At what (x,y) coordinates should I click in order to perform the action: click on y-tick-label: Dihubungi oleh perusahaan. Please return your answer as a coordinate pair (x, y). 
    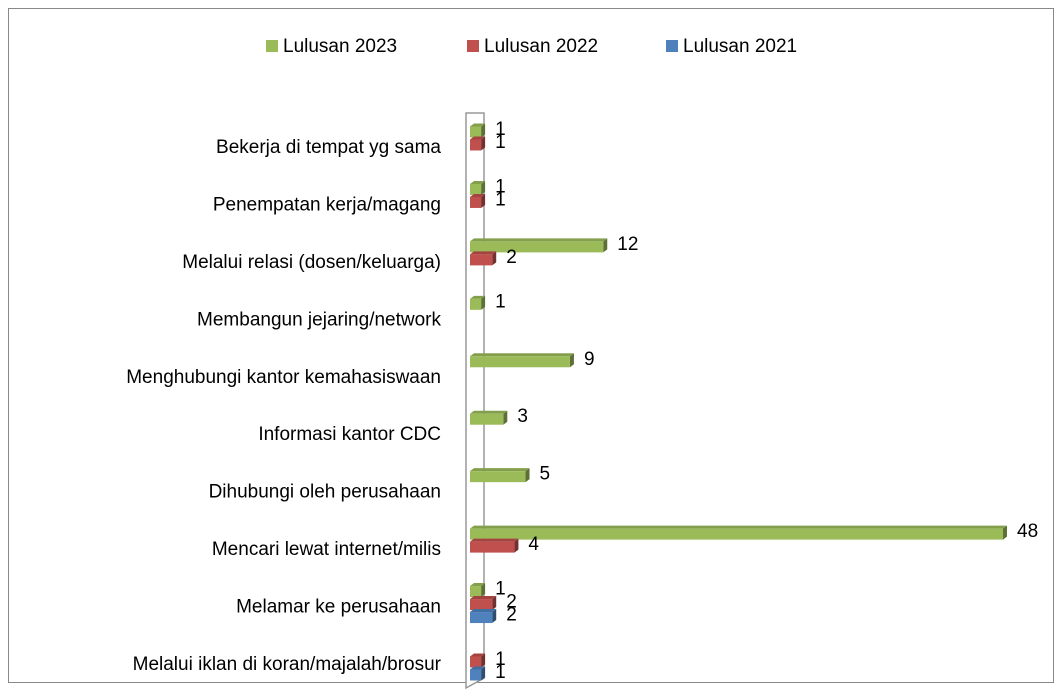
    Looking at the image, I should click on (325, 492).